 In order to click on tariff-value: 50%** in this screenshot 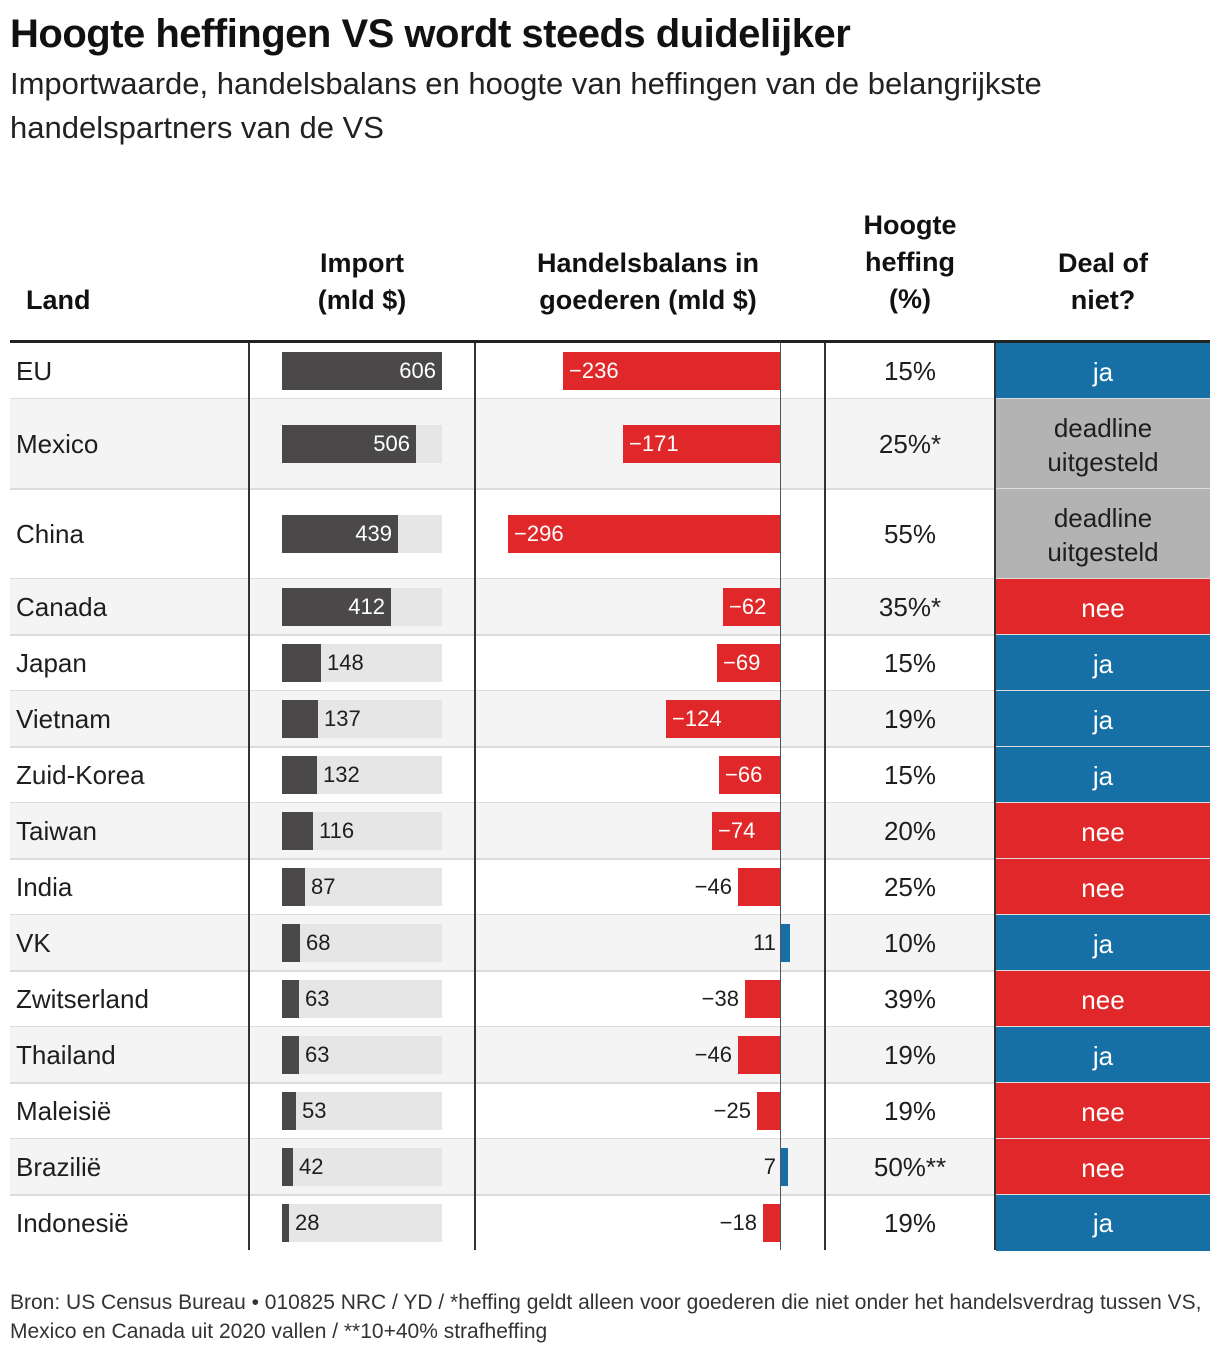, I will do `click(910, 1167)`.